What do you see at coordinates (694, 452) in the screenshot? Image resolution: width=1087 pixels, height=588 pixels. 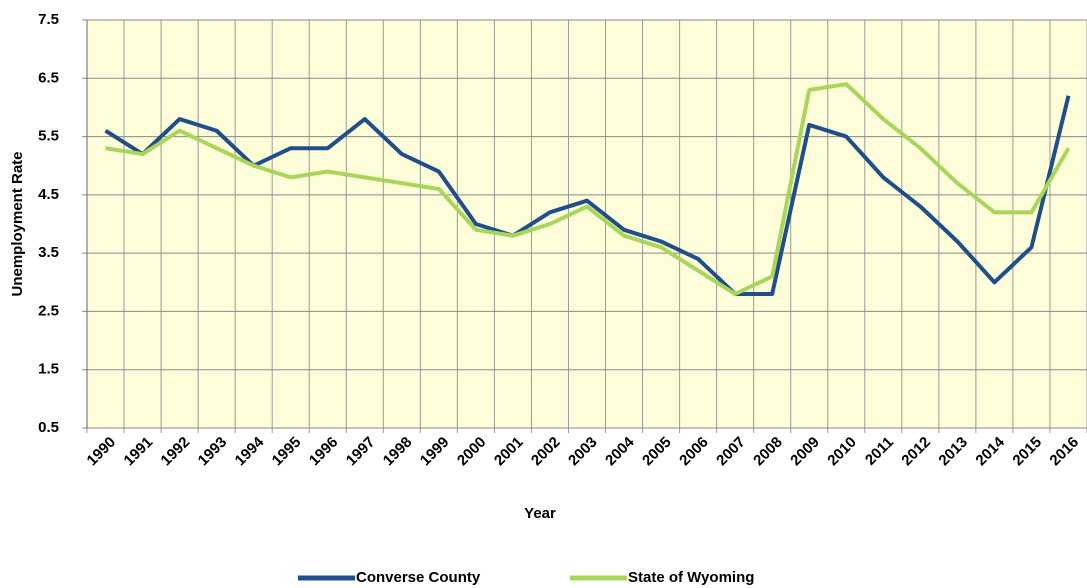 I see `x-tick-label: 2006` at bounding box center [694, 452].